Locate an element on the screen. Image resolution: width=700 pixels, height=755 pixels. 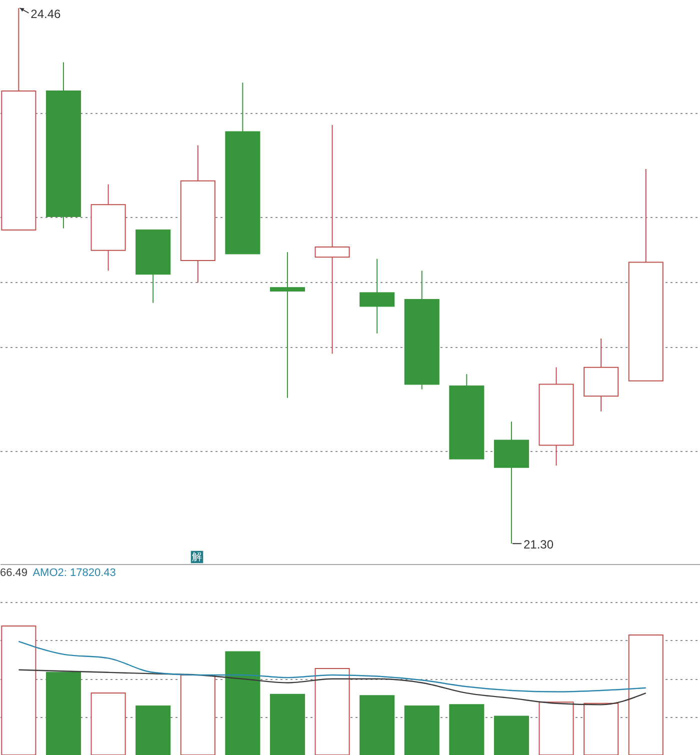
text: 解 is located at coordinates (197, 557).